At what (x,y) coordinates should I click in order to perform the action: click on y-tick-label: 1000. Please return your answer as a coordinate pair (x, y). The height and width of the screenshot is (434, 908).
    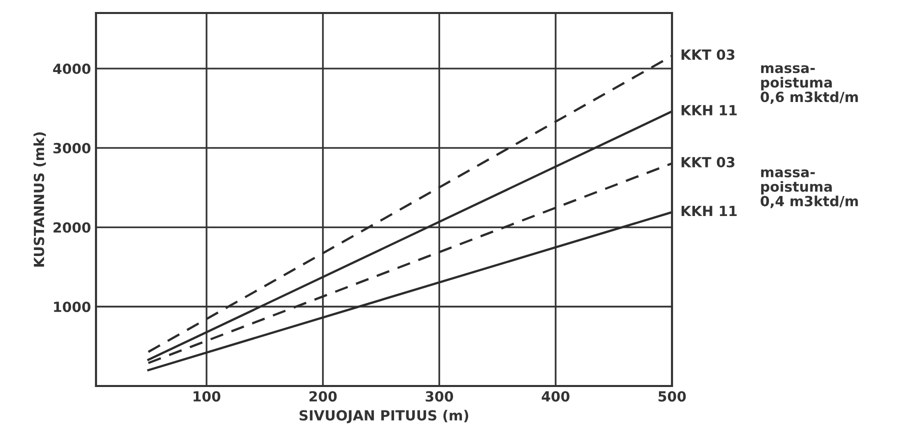
    Looking at the image, I should click on (72, 307).